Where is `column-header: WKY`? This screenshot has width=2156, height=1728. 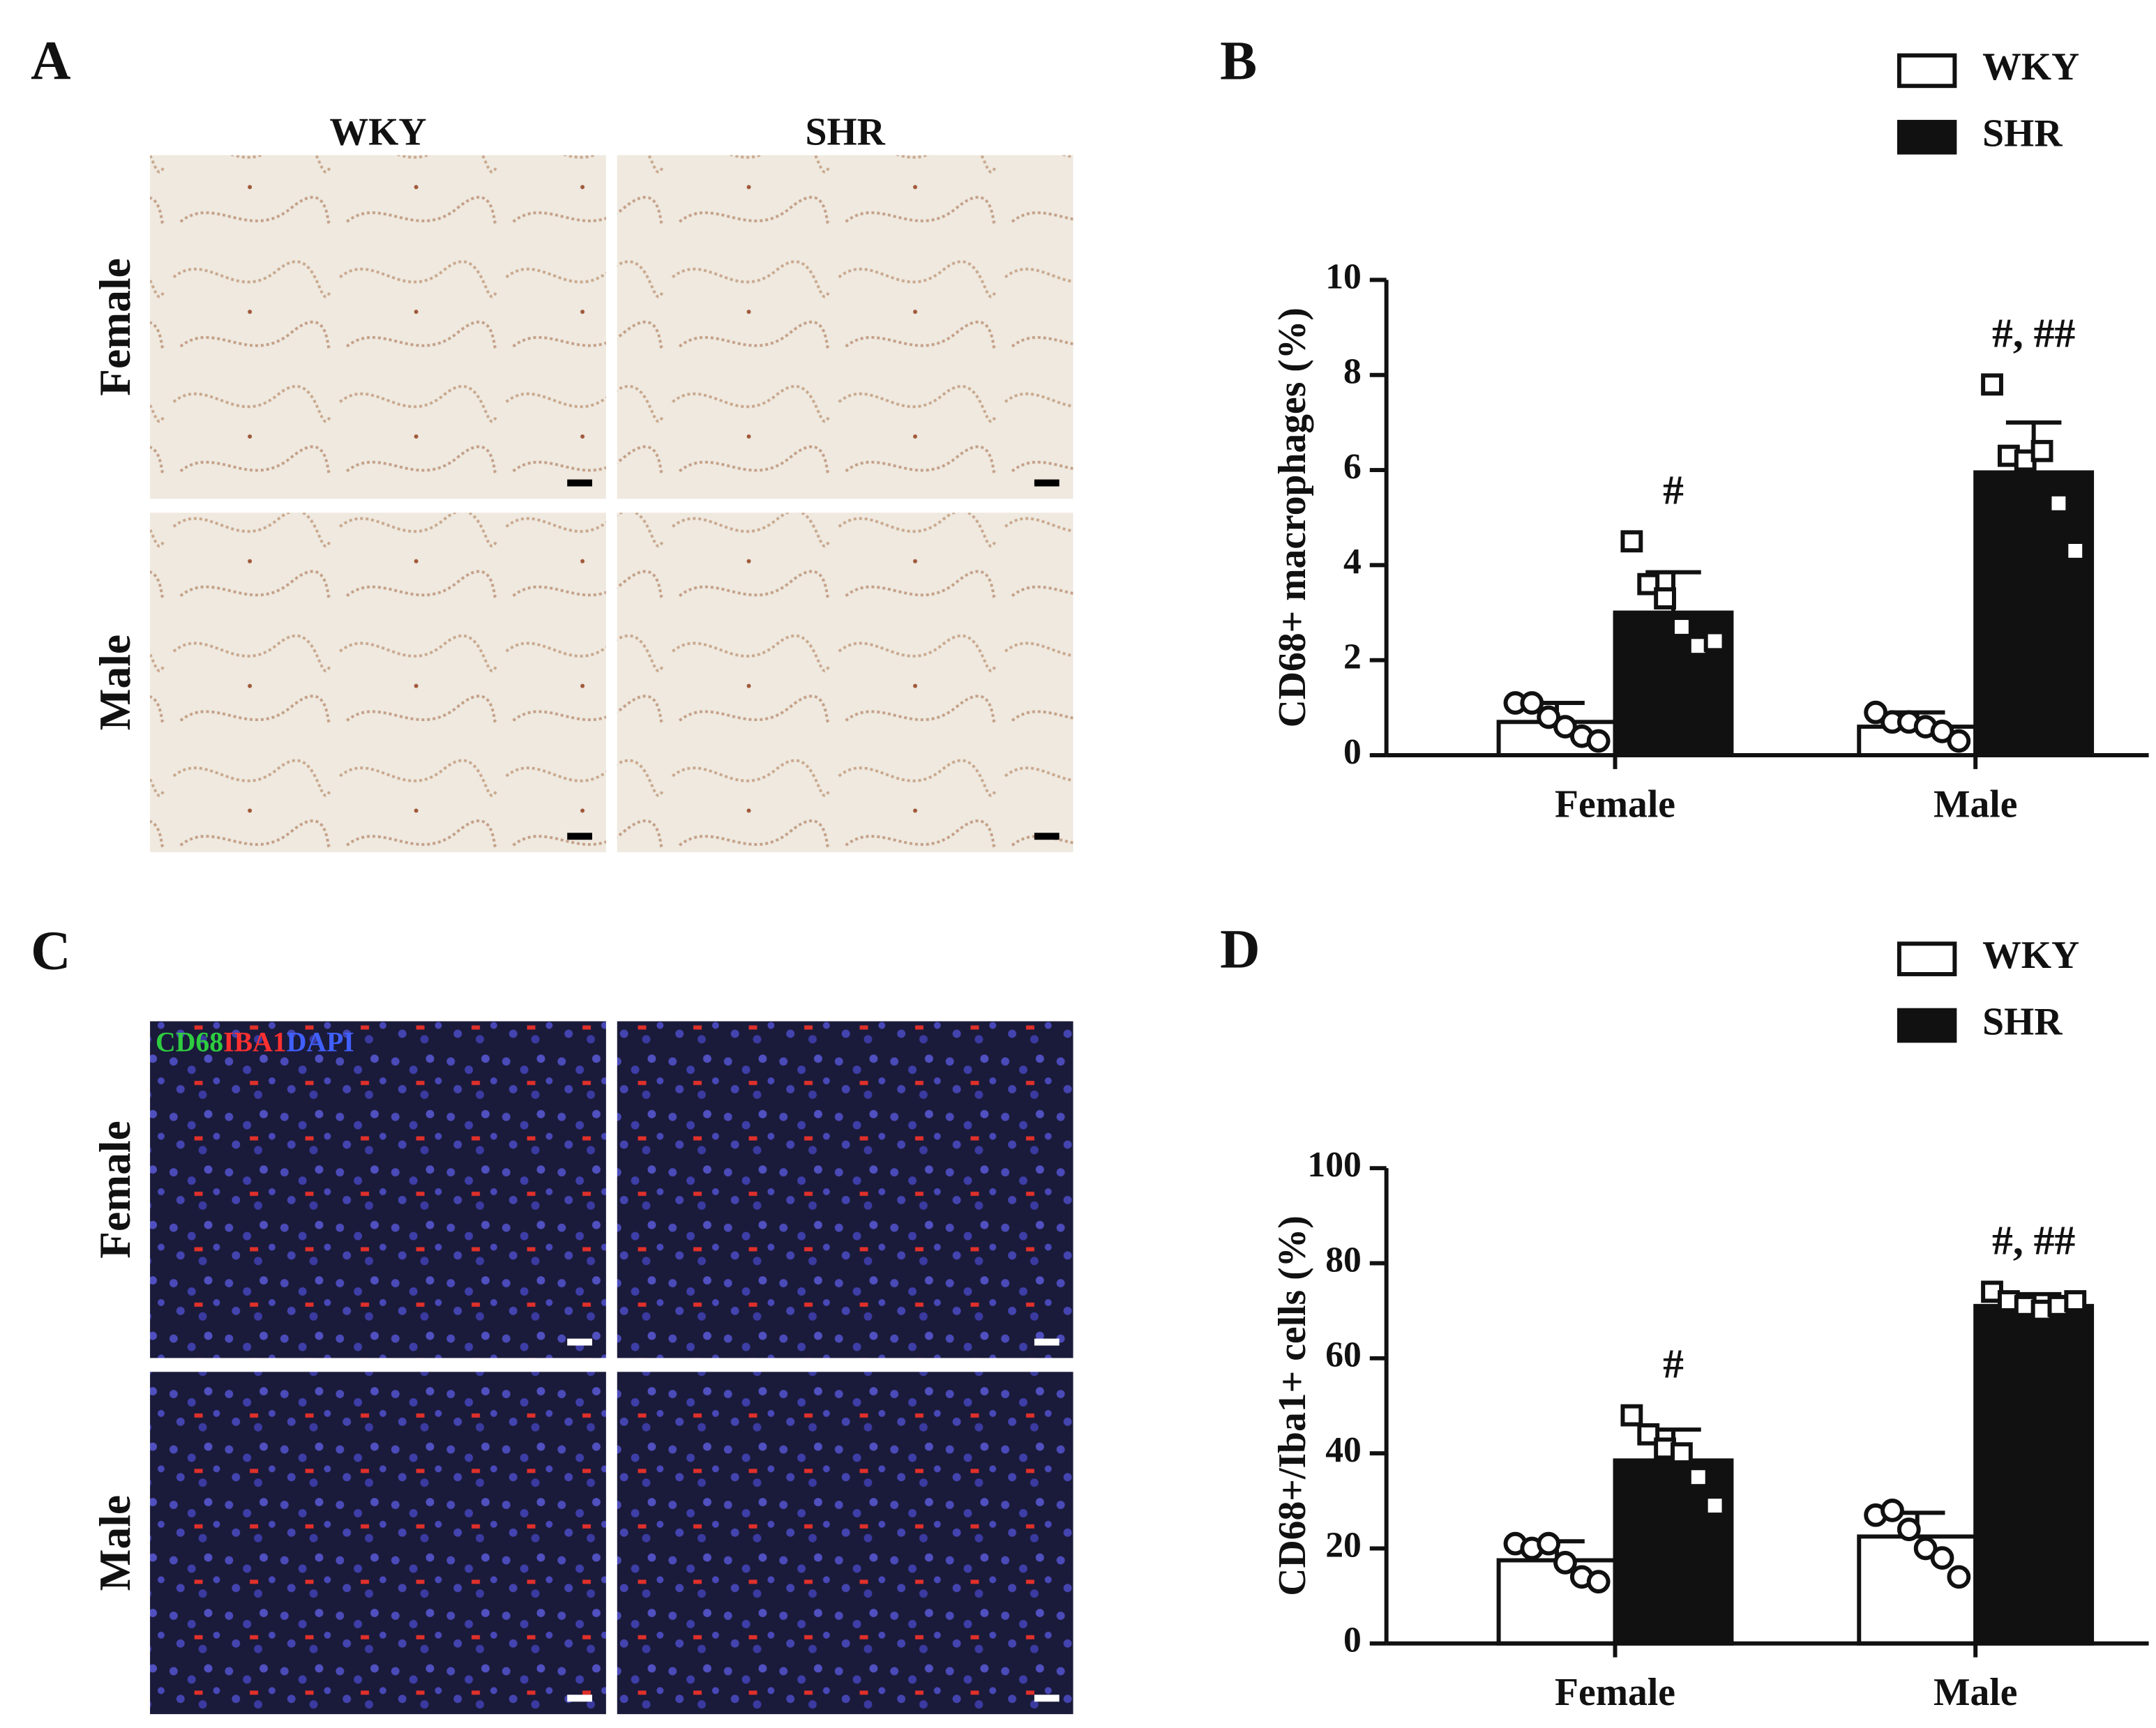
column-header: WKY is located at coordinates (377, 132).